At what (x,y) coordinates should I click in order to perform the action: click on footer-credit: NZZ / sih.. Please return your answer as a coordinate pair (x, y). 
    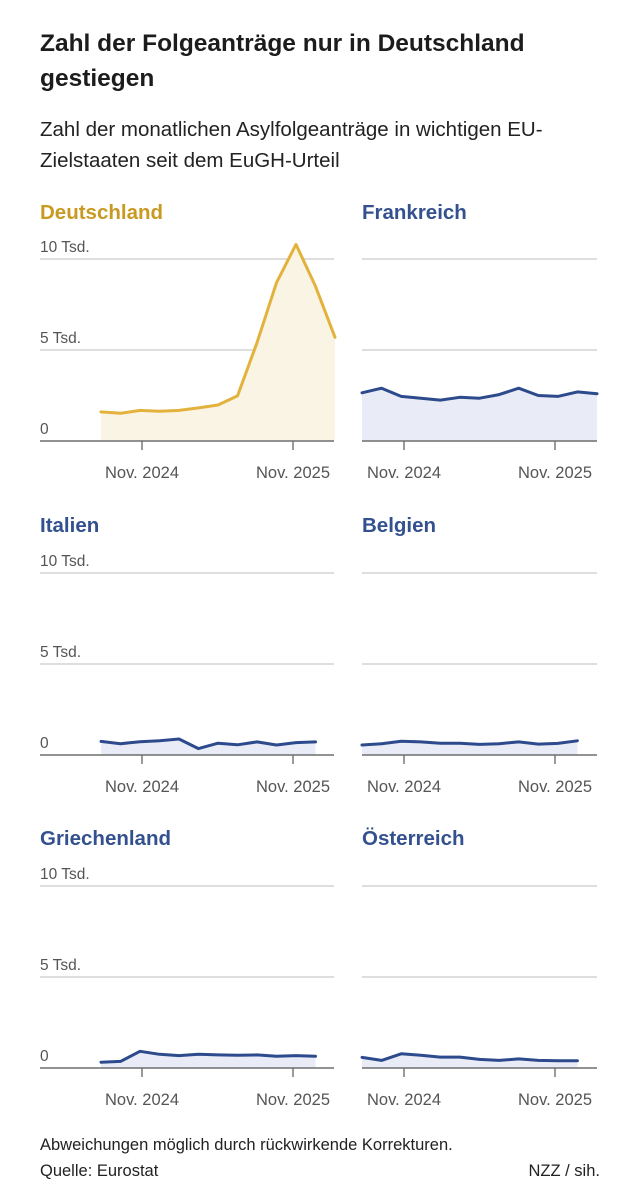
    Looking at the image, I should click on (564, 1171).